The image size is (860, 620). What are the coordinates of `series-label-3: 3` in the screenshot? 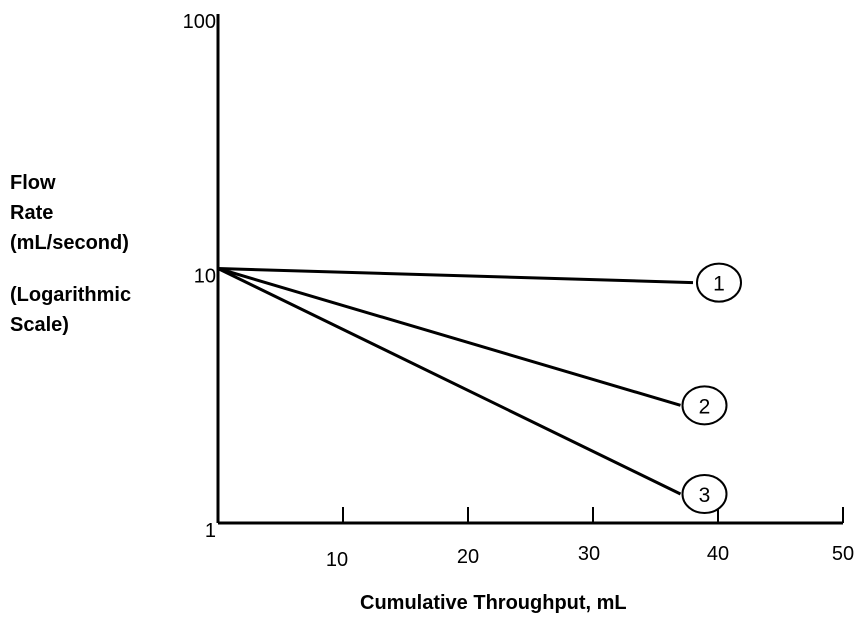 It's located at (705, 495).